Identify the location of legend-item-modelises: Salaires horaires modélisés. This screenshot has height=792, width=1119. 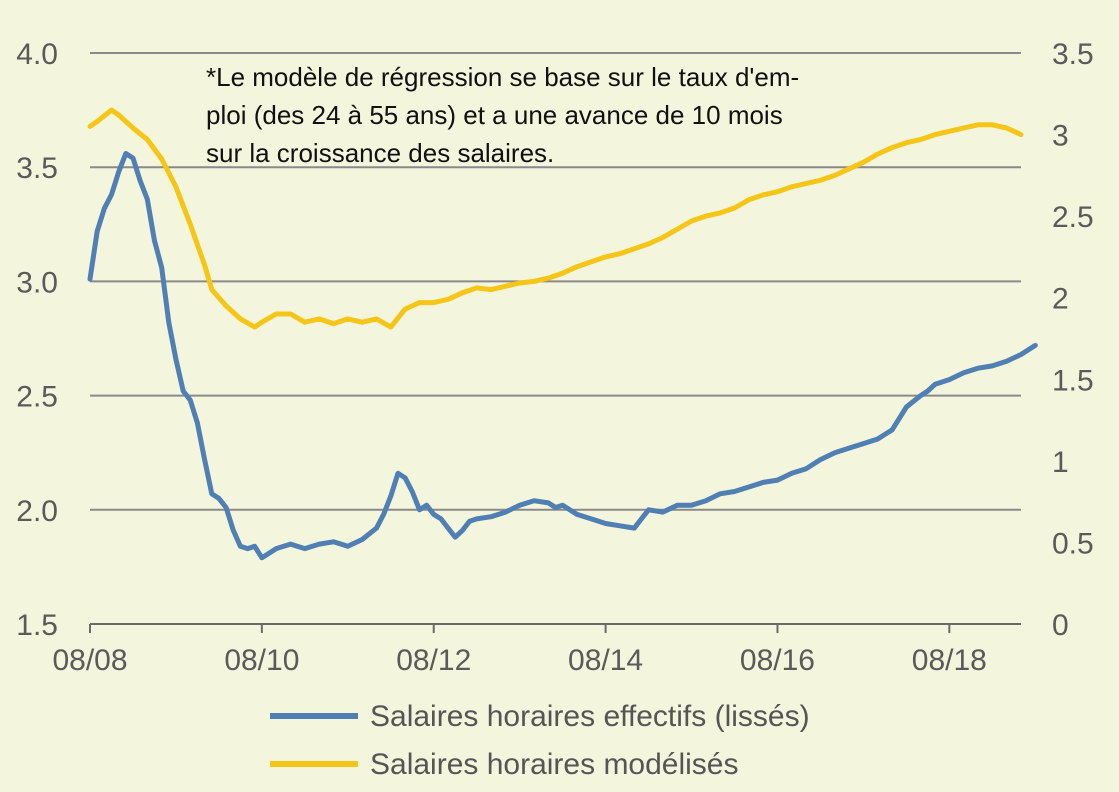
(504, 764).